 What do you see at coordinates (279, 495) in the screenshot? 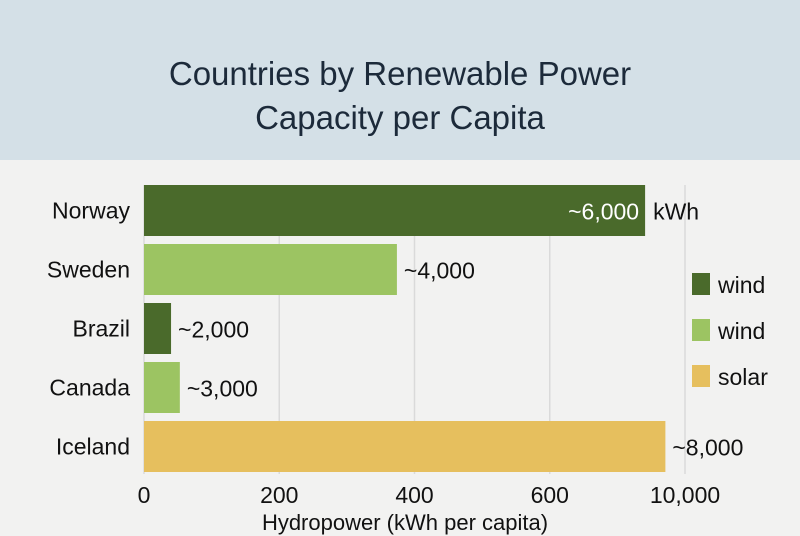
I see `x-tick-label: 200` at bounding box center [279, 495].